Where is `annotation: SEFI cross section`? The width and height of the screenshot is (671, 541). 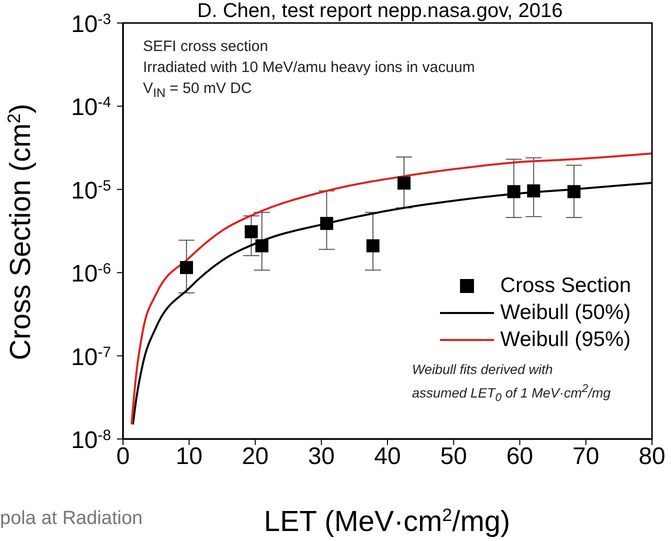 annotation: SEFI cross section is located at coordinates (205, 46).